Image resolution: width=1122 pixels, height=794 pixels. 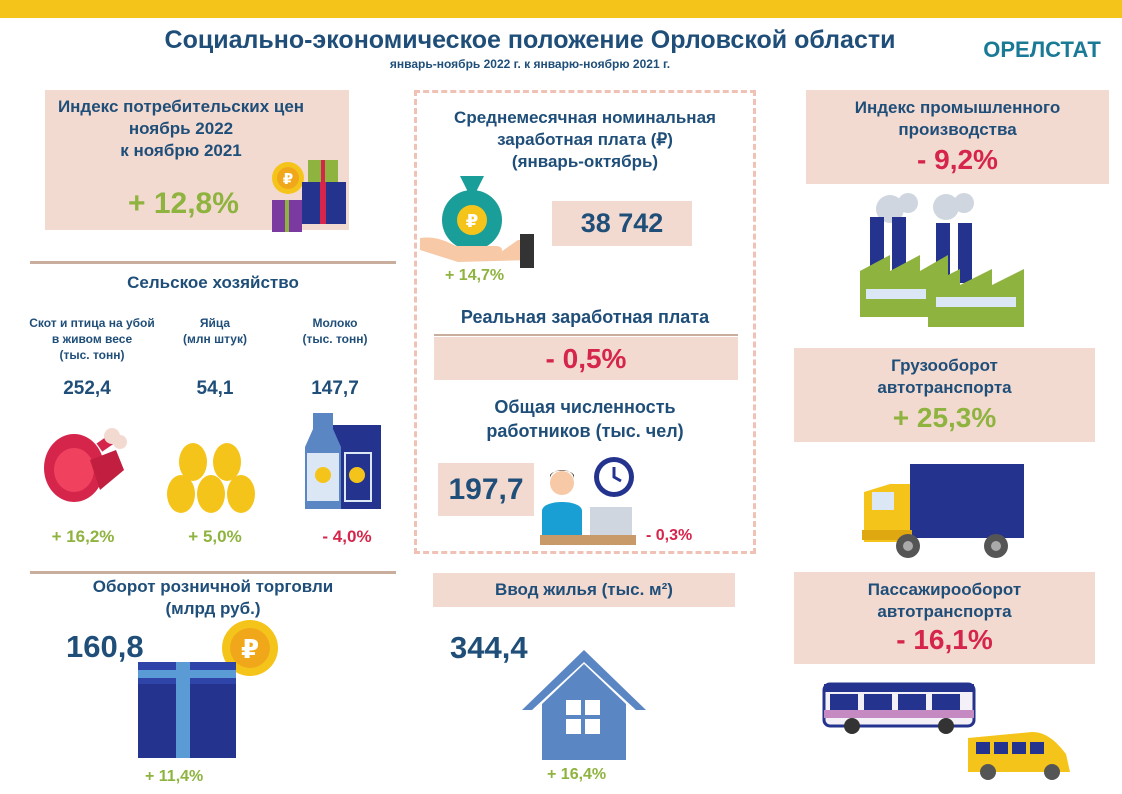 I want to click on gift-boxes-coin-icon: ₽, so click(x=307, y=196).